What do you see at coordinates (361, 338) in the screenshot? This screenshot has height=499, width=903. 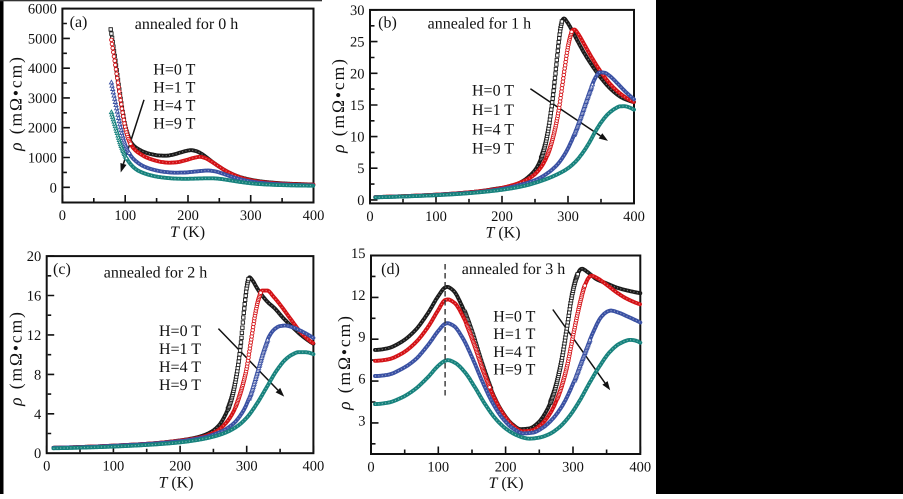 I see `svg-text: 9` at bounding box center [361, 338].